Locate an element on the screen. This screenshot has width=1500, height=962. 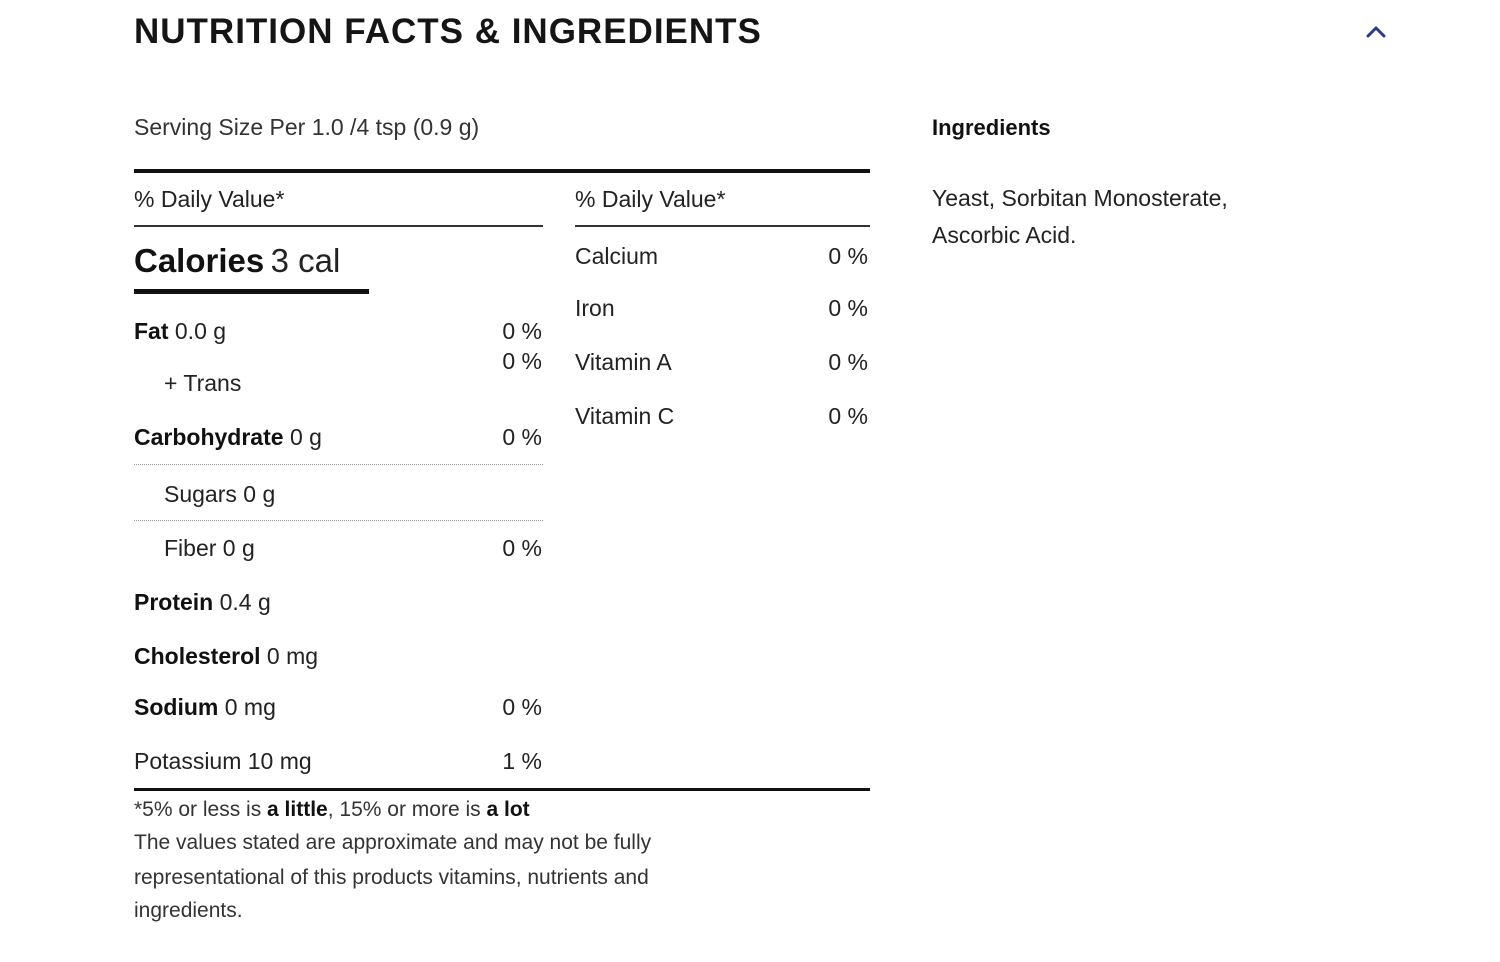
left-header-divider is located at coordinates (338, 226).